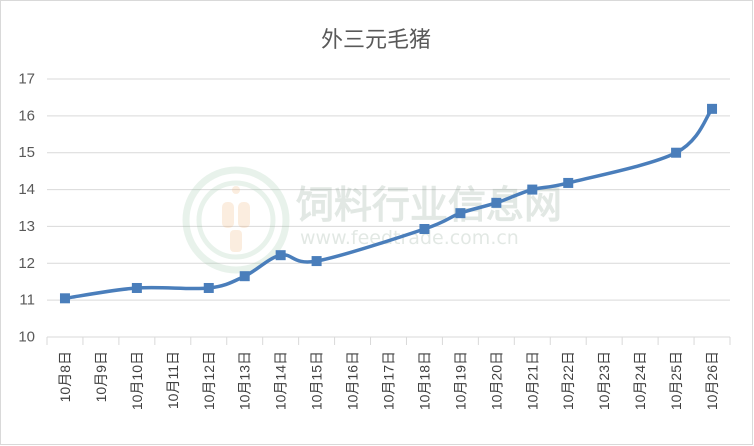 The height and width of the screenshot is (446, 754). Describe the element at coordinates (409, 238) in the screenshot. I see `watermark-url: www.feedtrade.com.cn` at that location.